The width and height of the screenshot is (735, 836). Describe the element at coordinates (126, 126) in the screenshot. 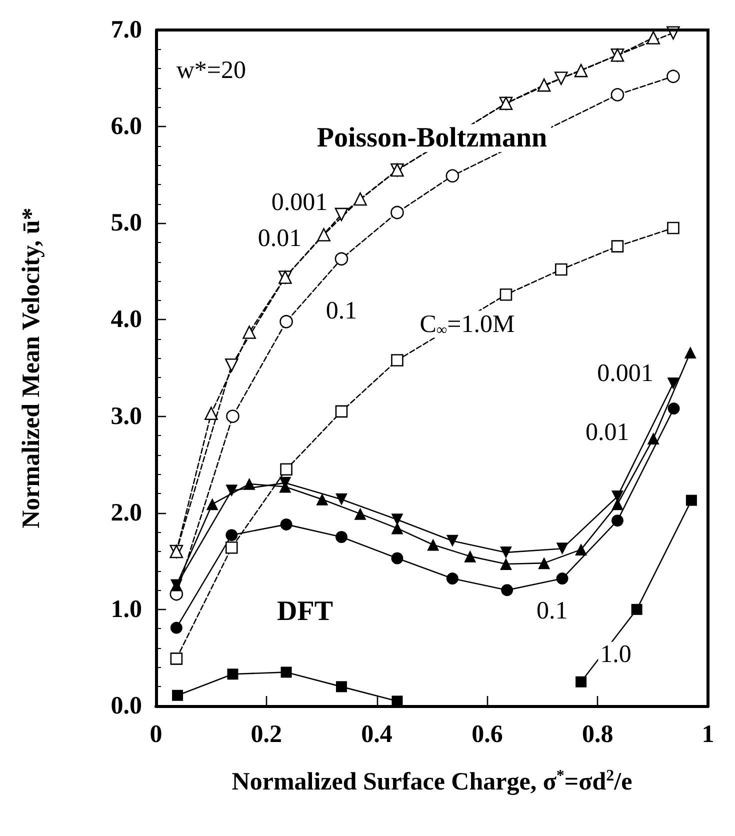

I see `y-tick-label: 6.0` at that location.